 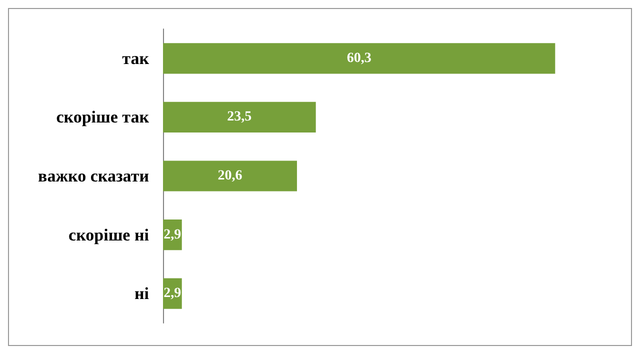 I want to click on y-tick-label: важко сказати, so click(x=94, y=176).